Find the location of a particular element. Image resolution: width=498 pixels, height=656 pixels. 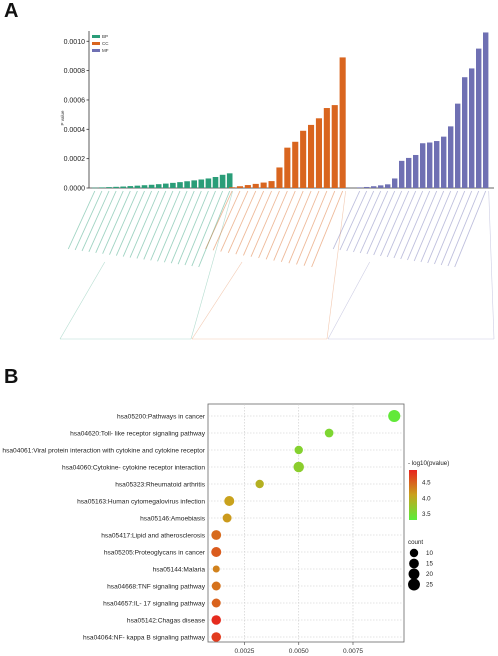

color-legend-ticks: 3.5 4.0 4.5 is located at coordinates (424, 499).